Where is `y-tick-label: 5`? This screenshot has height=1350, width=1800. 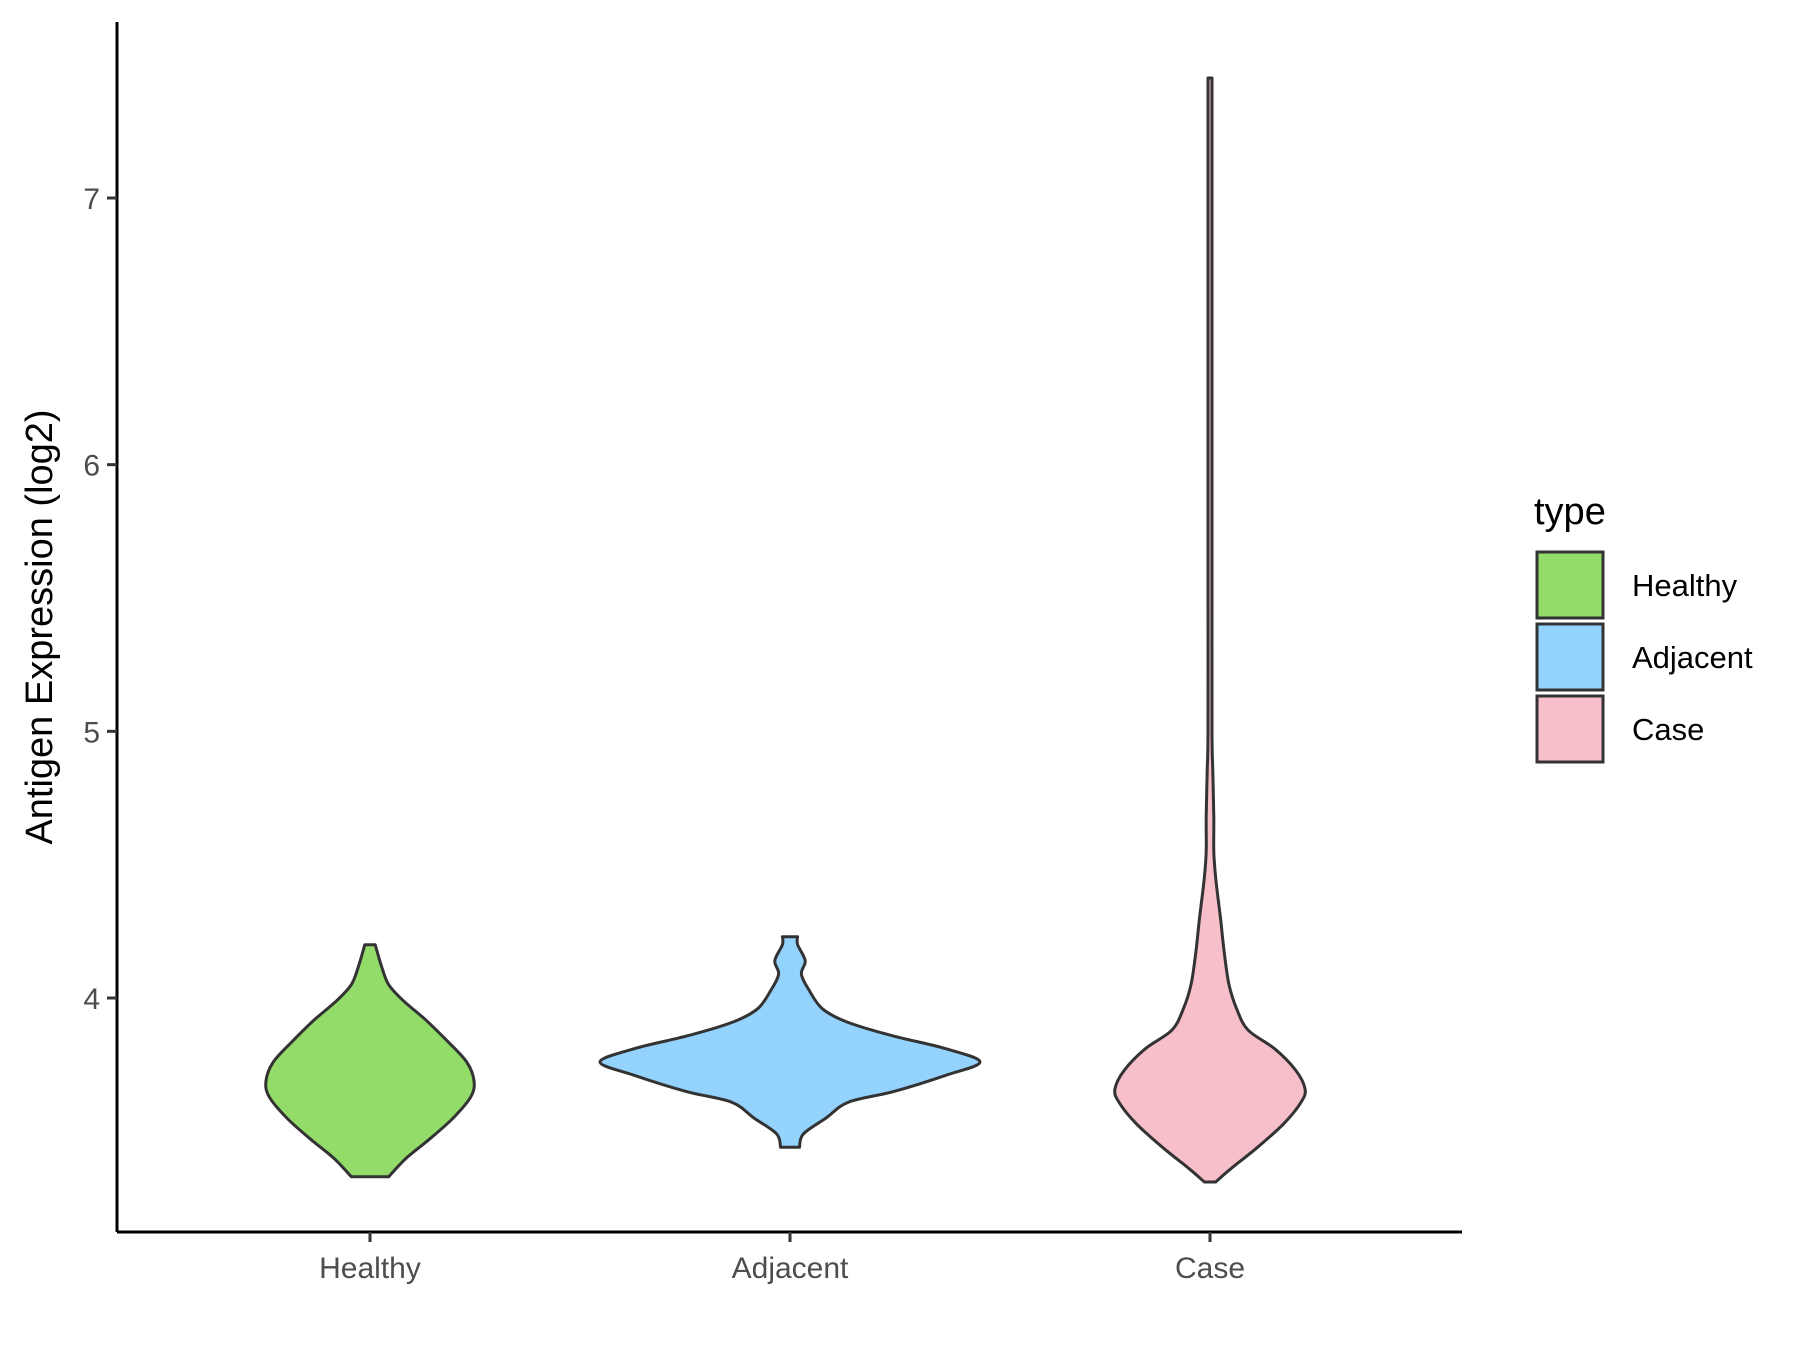 y-tick-label: 5 is located at coordinates (91, 732).